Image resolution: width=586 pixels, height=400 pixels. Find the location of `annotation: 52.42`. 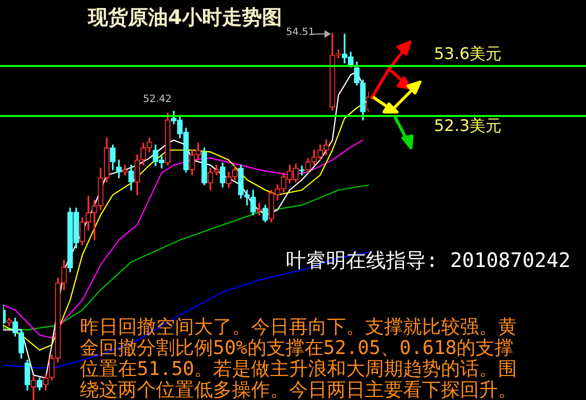

annotation: 52.42 is located at coordinates (157, 99).